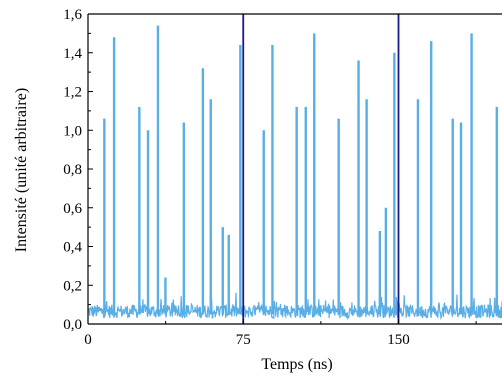 The width and height of the screenshot is (502, 379). I want to click on noise-baseline, so click(295, 306).